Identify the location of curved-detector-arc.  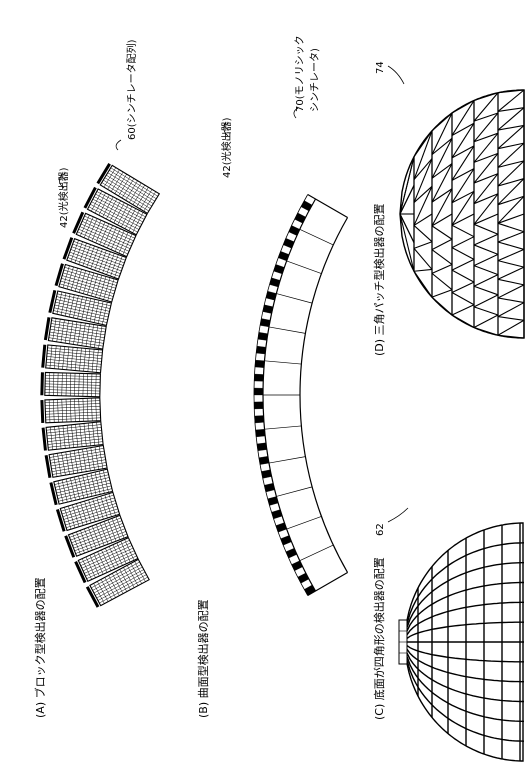
(301, 395).